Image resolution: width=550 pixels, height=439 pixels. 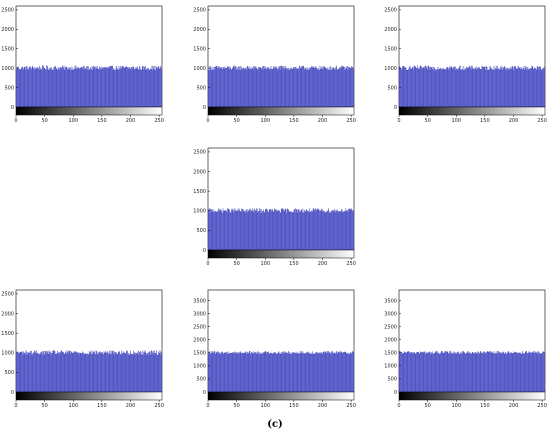 I want to click on histogram-panel-5: 0 500 1000 1500 2000 2500 0 50 100 150 200 250, so click(x=82, y=349).